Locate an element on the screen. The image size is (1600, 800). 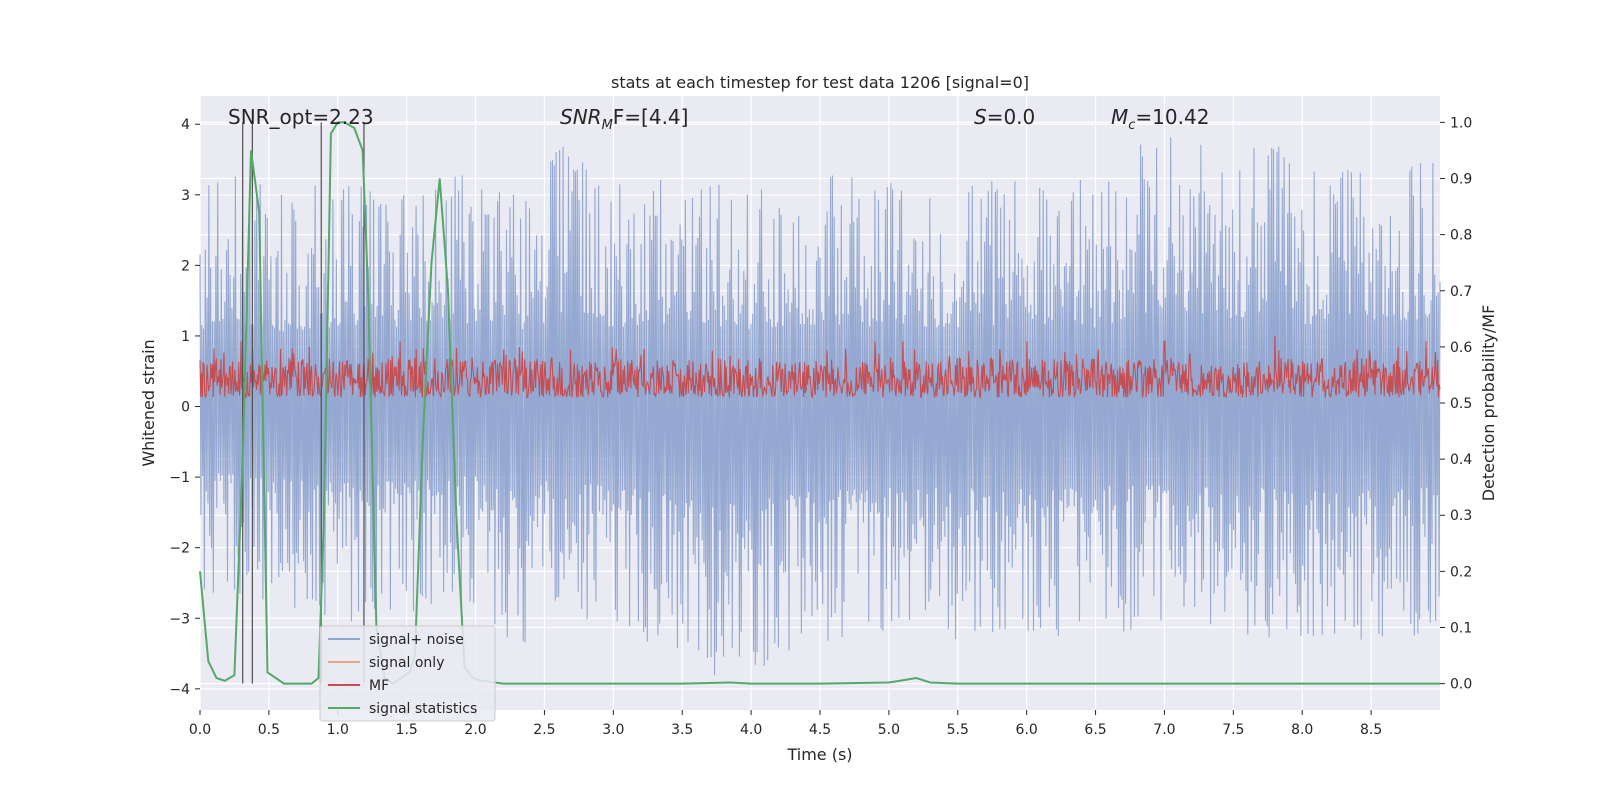
y2-tick-label: 0.3 is located at coordinates (1461, 516).